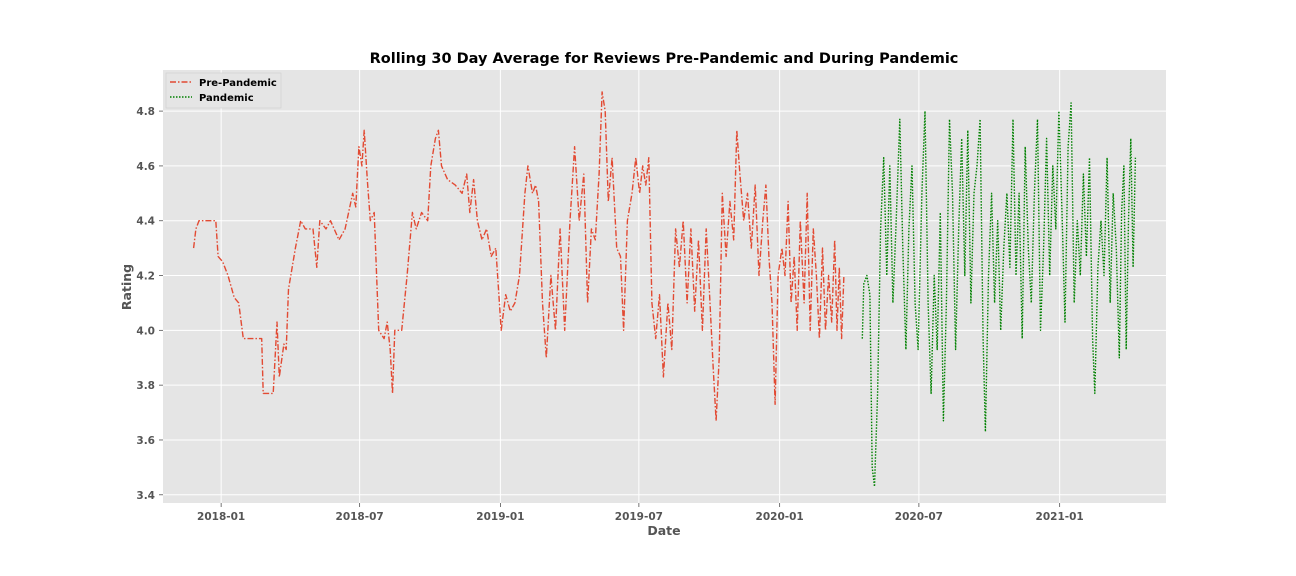 This screenshot has width=1296, height=576. What do you see at coordinates (221, 517) in the screenshot?
I see `x-tick-label: 2018-01` at bounding box center [221, 517].